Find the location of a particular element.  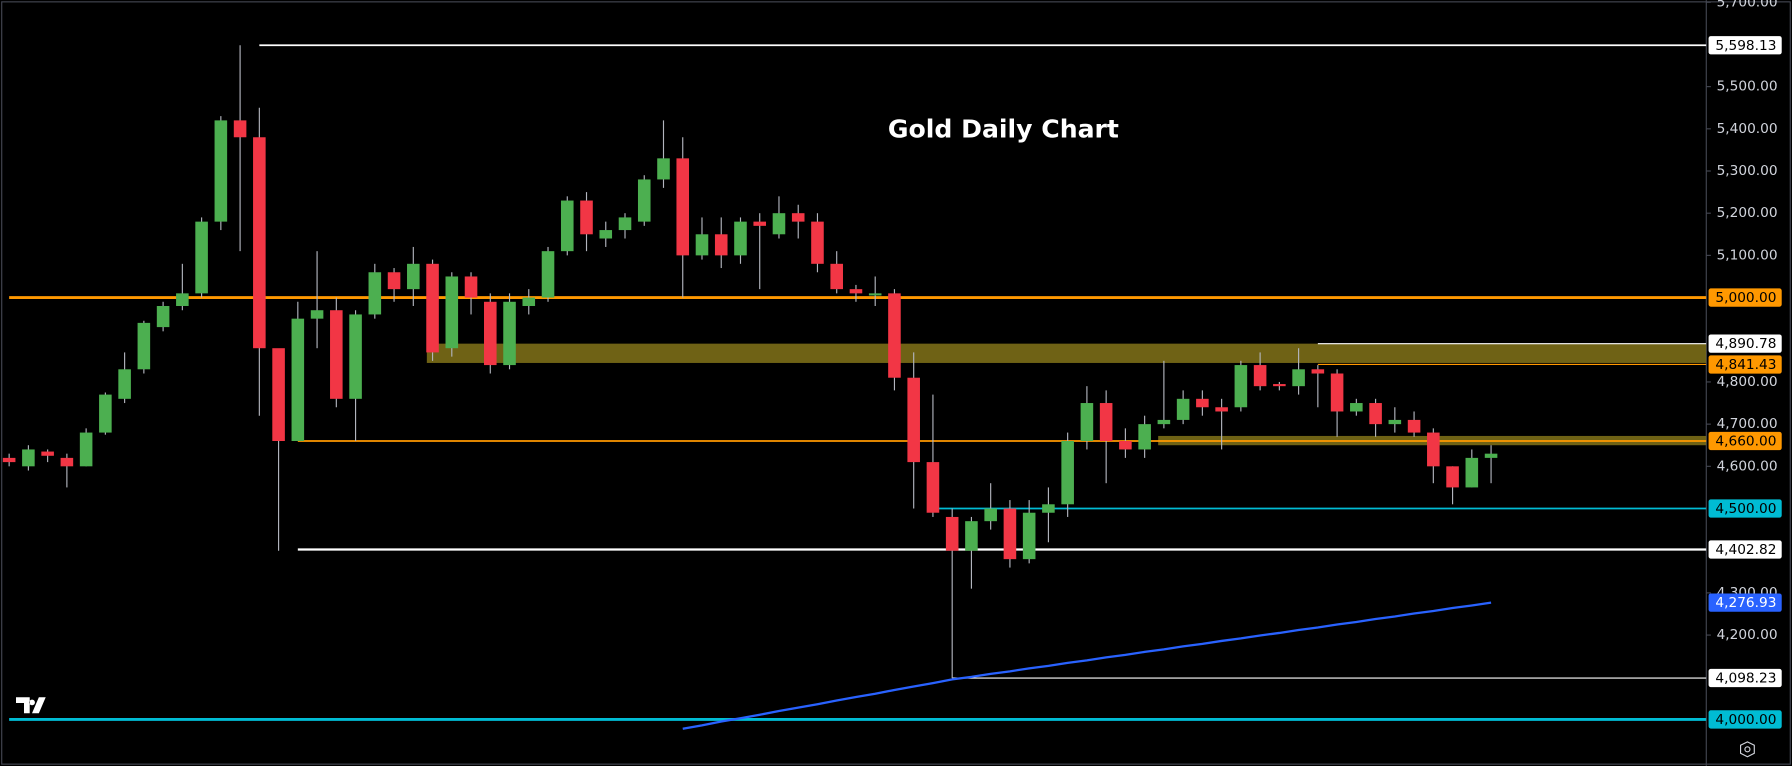

y-tick-label: 4,200.00 is located at coordinates (1747, 635).